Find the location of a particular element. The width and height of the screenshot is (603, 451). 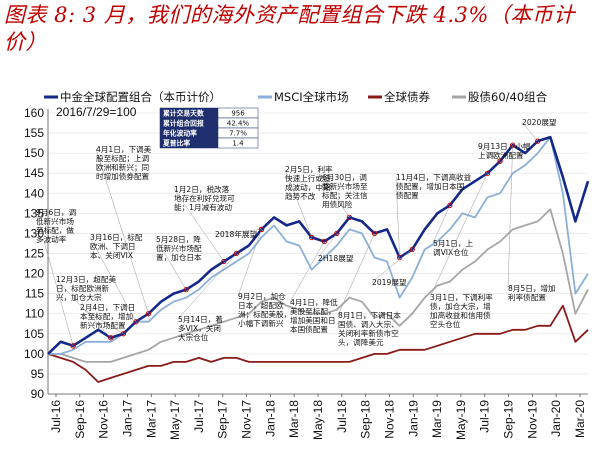

y-tick-label: 135 is located at coordinates (34, 213).